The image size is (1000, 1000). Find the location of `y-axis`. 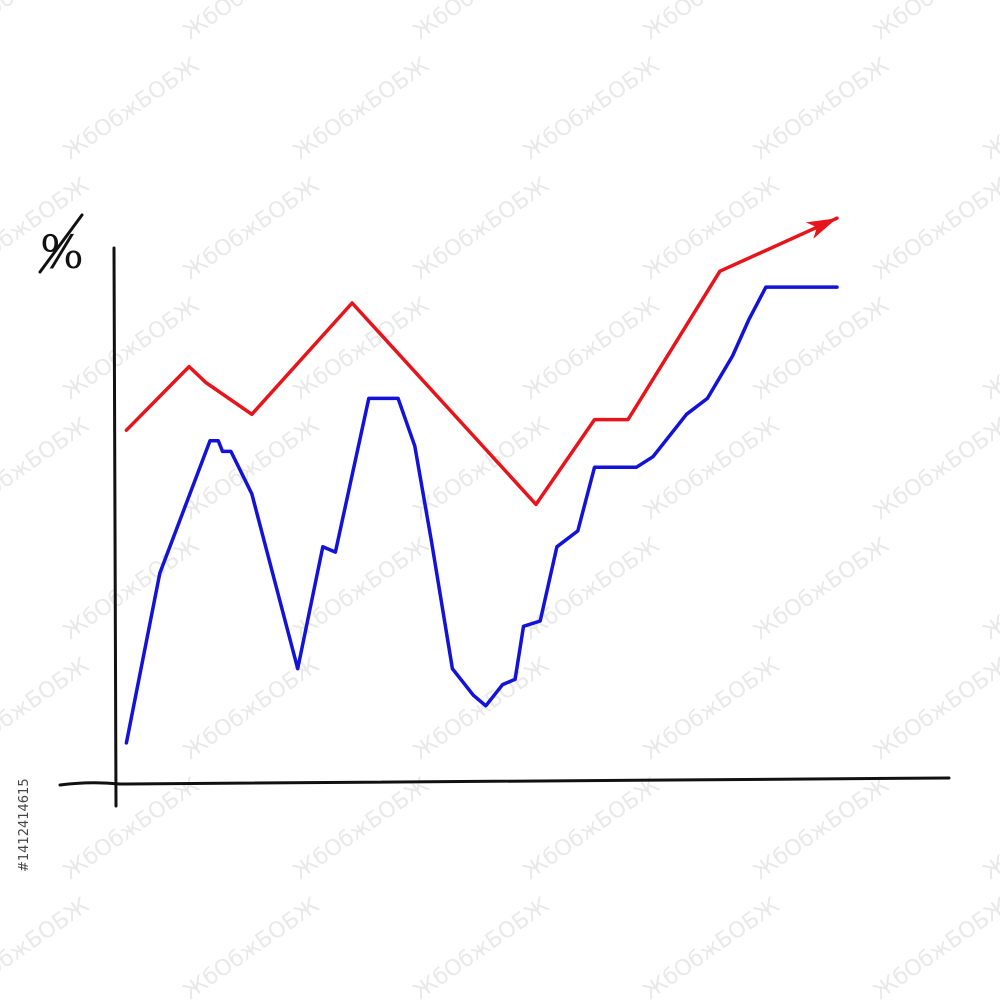

y-axis is located at coordinates (115, 527).